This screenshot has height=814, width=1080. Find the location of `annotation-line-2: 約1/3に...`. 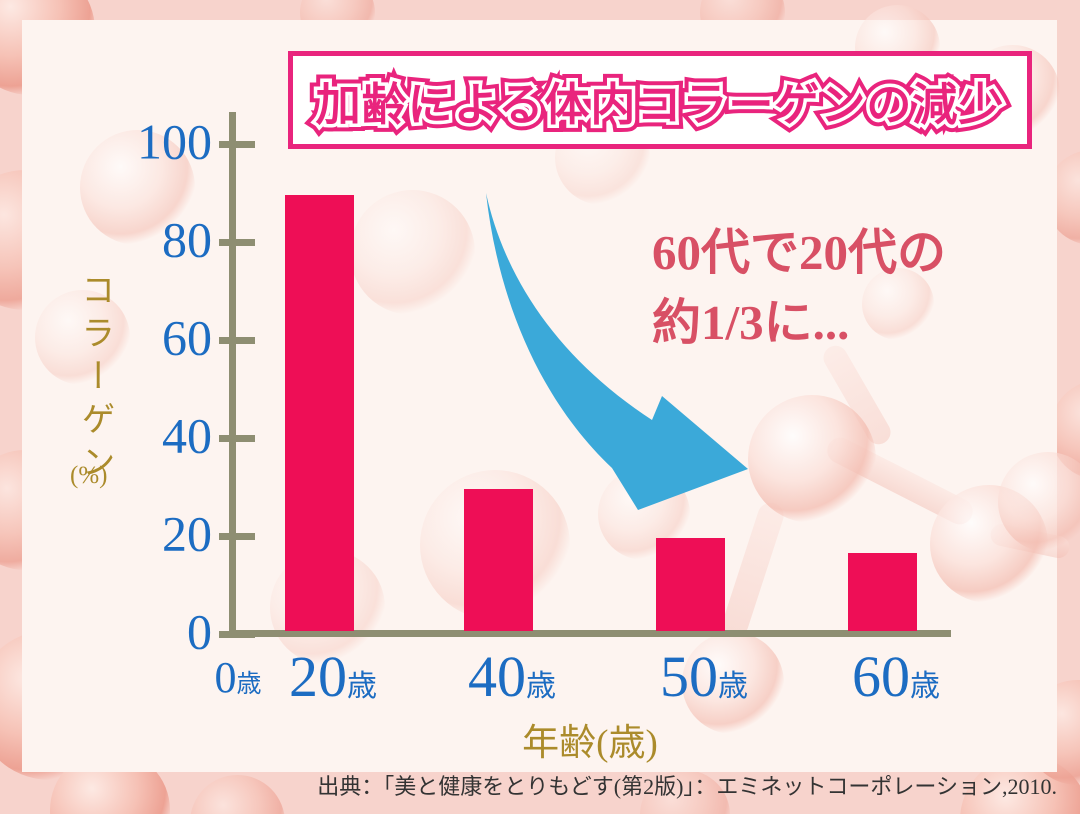

annotation-line-2: 約1/3に... is located at coordinates (751, 322).